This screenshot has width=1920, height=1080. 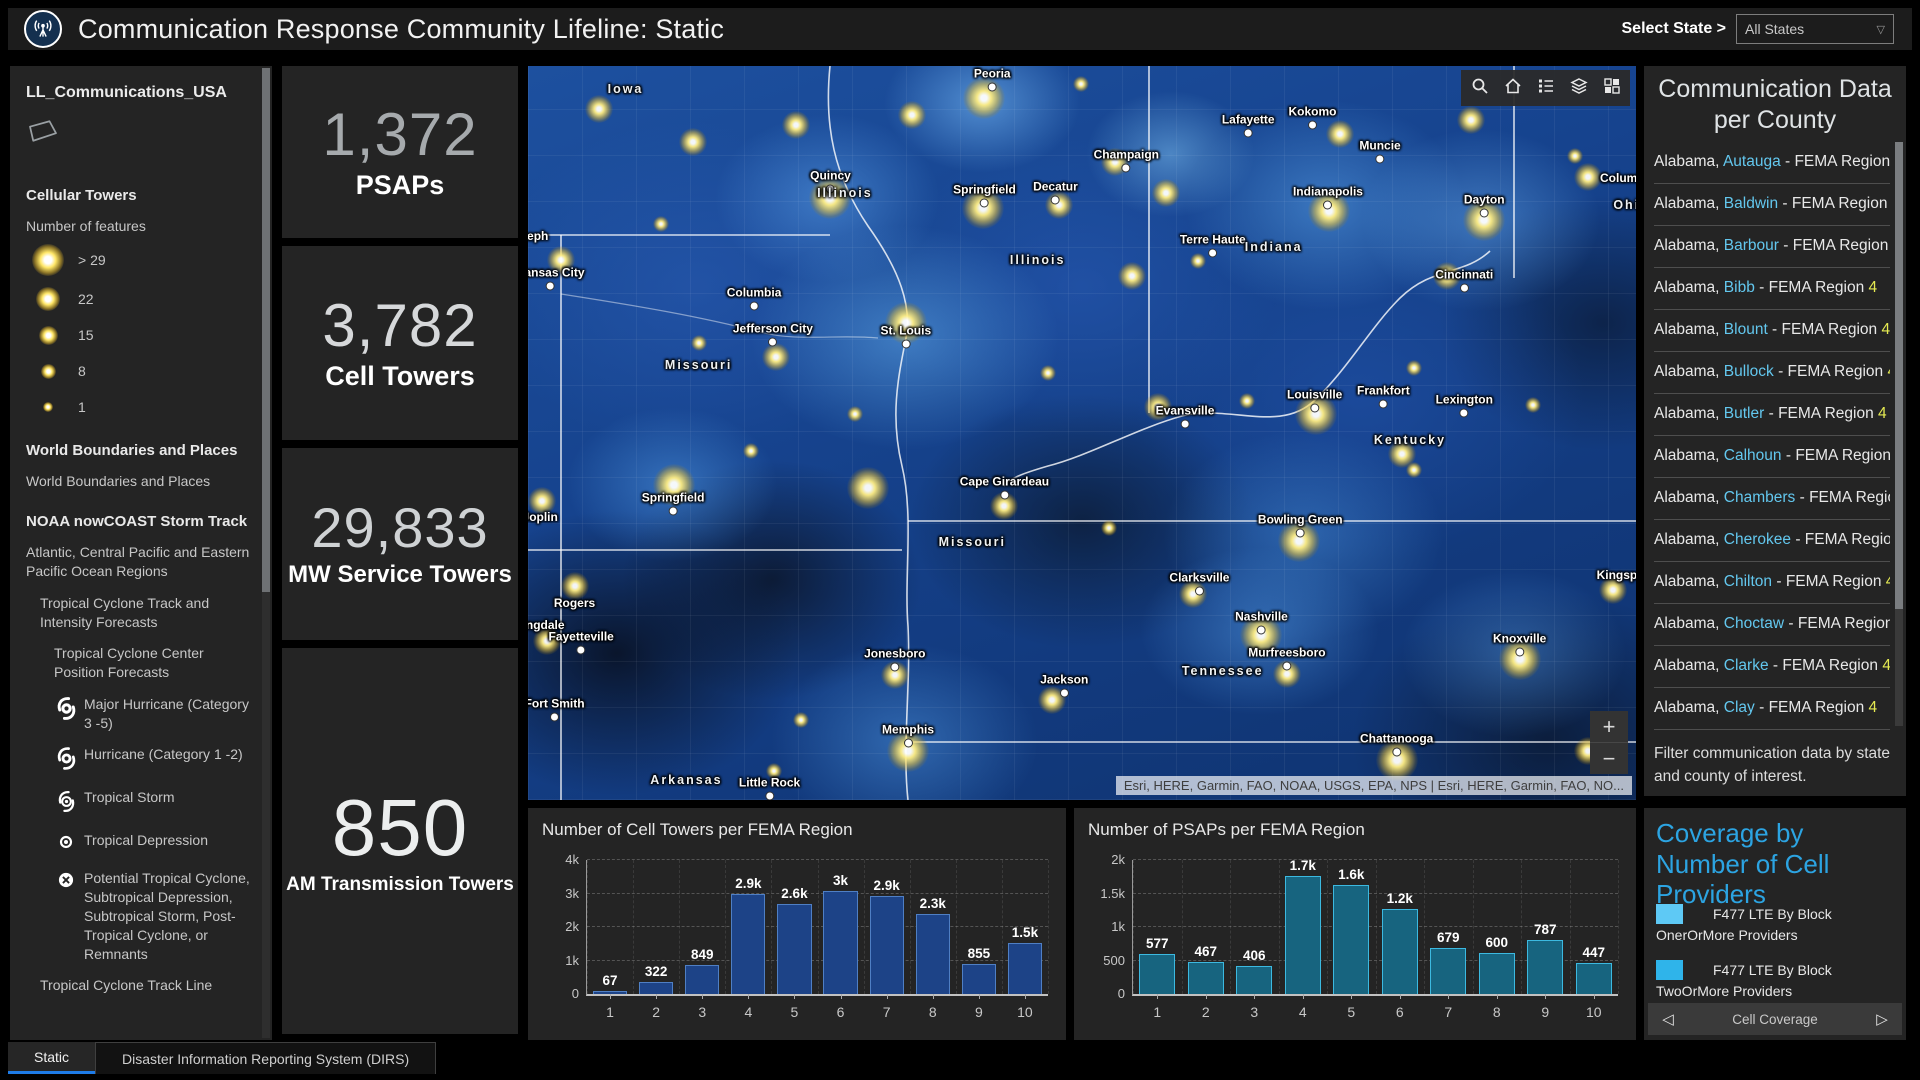 What do you see at coordinates (1885, 329) in the screenshot?
I see `fema-region-number: 4` at bounding box center [1885, 329].